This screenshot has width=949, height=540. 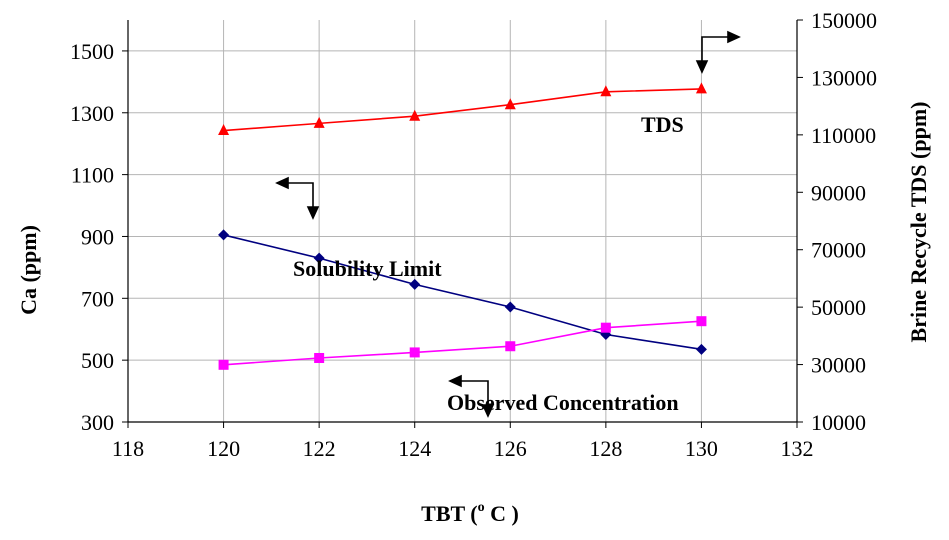 I want to click on y-left-tick-label: 1100, so click(x=92, y=175).